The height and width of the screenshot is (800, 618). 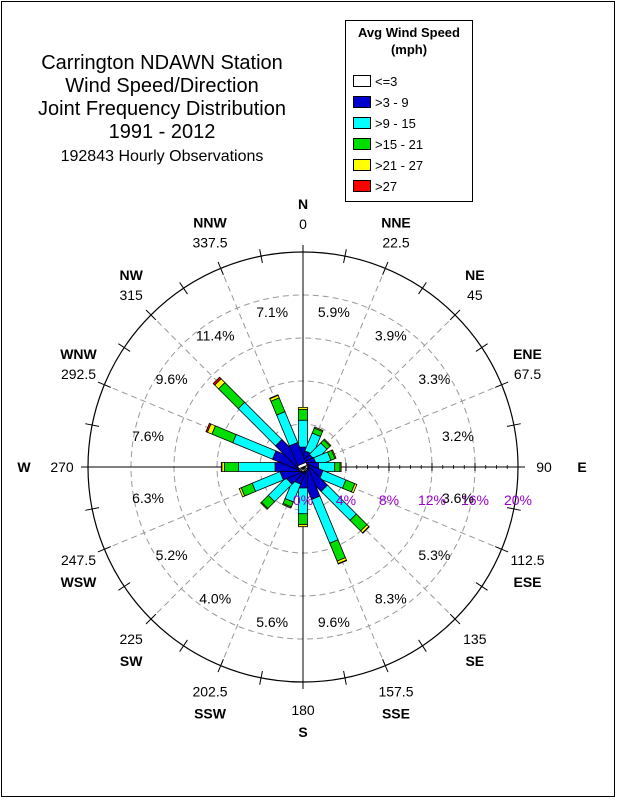 What do you see at coordinates (346, 500) in the screenshot?
I see `radial-tick-label: 4%` at bounding box center [346, 500].